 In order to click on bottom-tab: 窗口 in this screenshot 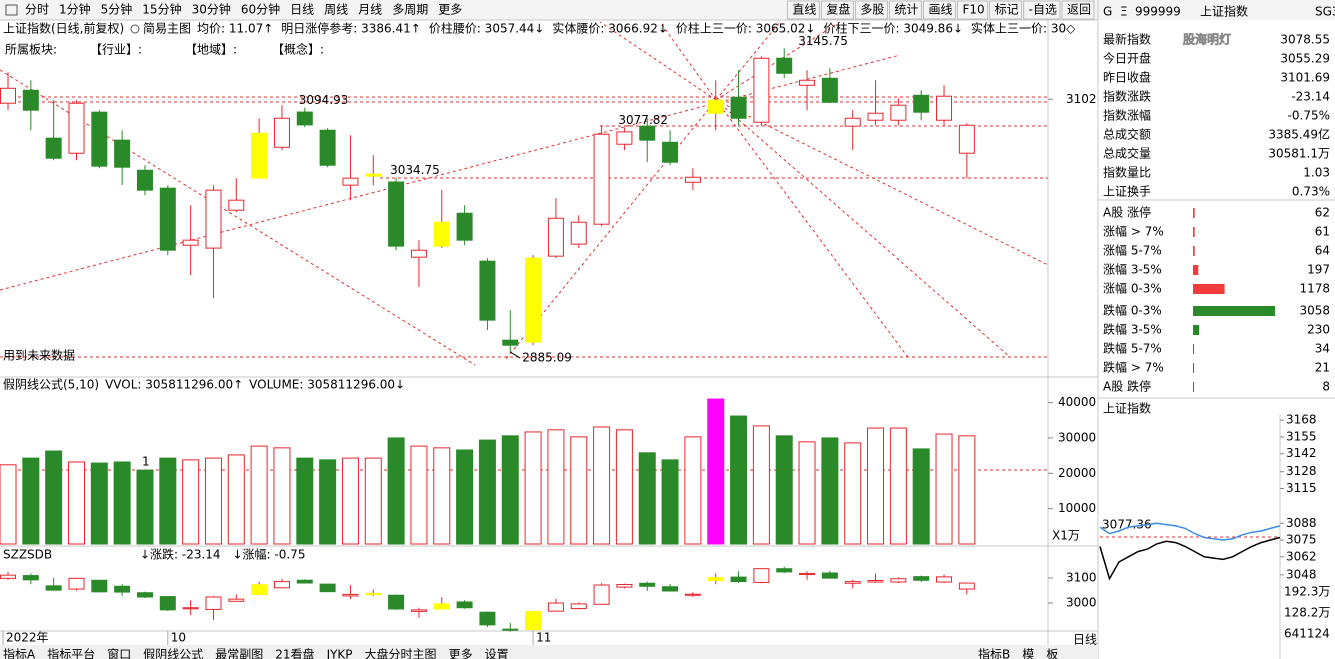, I will do `click(119, 653)`.